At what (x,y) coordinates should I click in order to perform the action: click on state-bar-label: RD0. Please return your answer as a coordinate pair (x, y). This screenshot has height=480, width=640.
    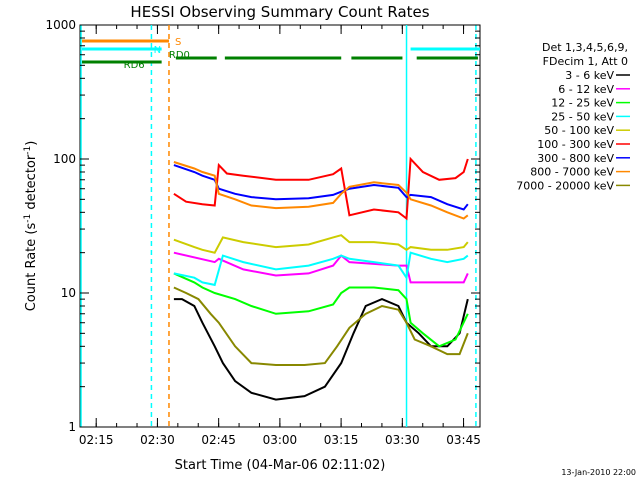
    Looking at the image, I should click on (179, 55).